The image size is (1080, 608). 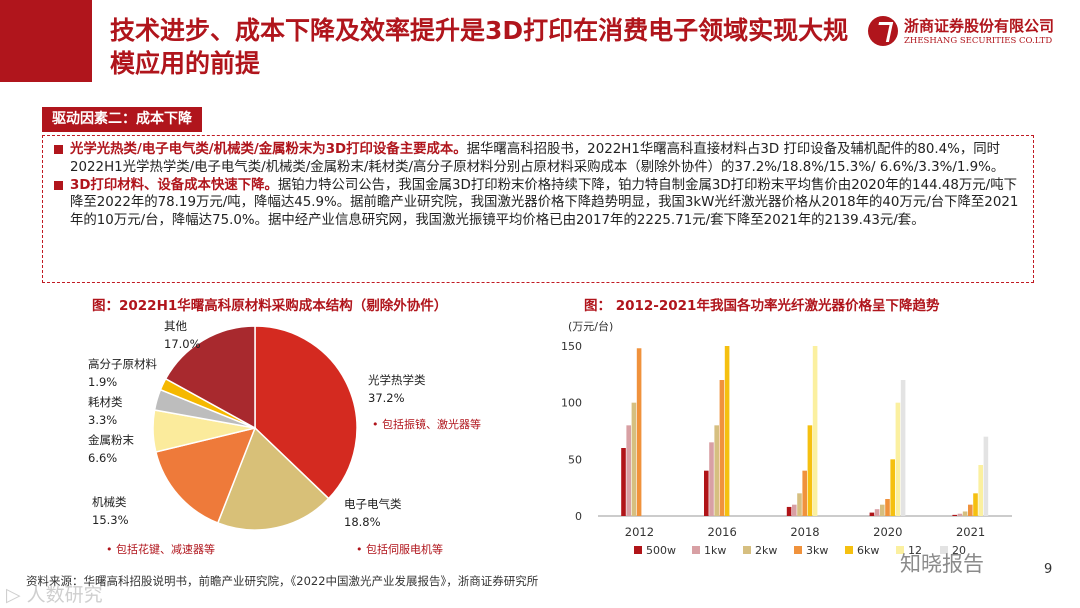 I want to click on header-red-block, so click(x=46, y=41).